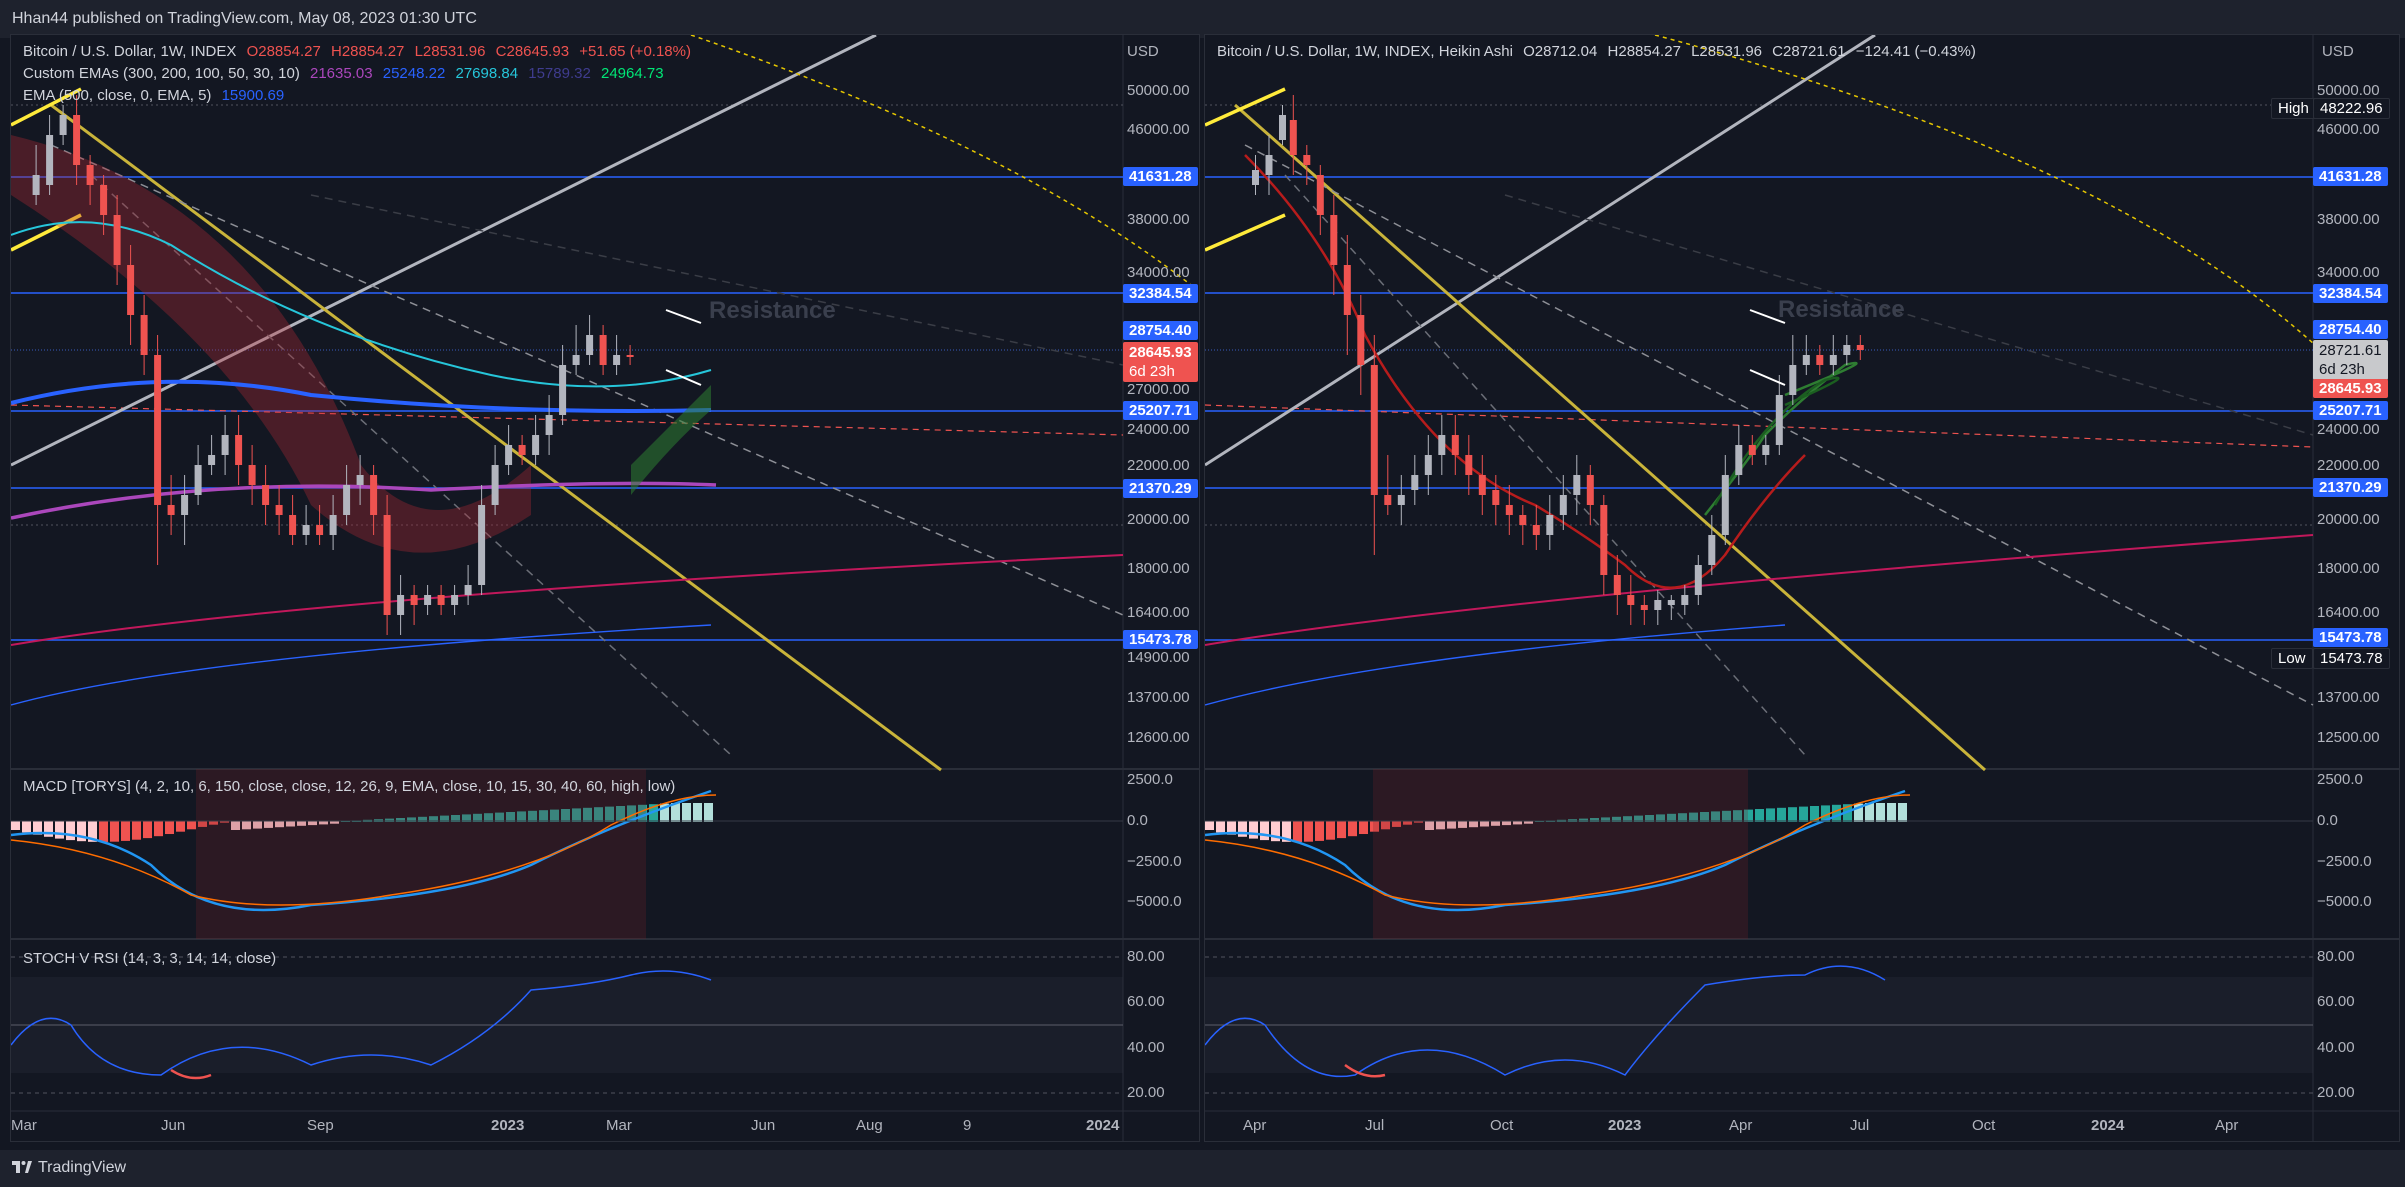 The height and width of the screenshot is (1187, 2405). Describe the element at coordinates (2350, 487) in the screenshot. I see `right-level-tag: 21370.29` at that location.